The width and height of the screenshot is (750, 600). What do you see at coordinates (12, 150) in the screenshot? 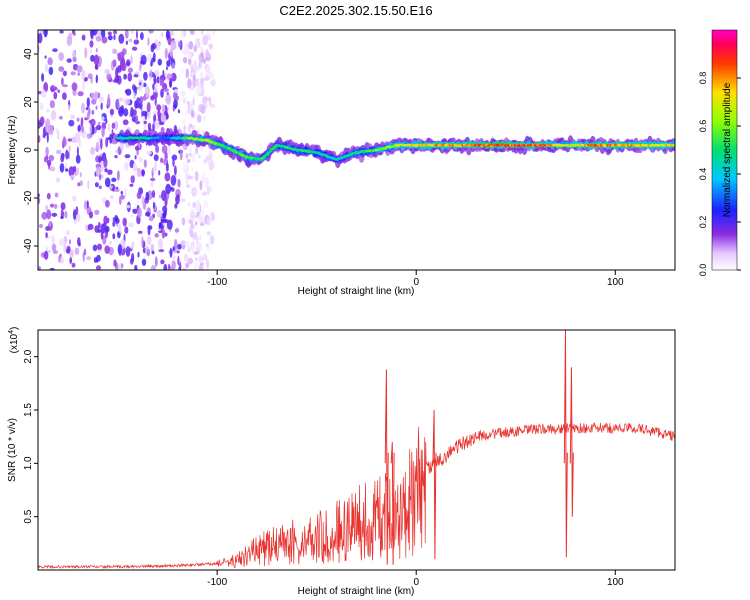
I see `spectrogram-y-label: Frequency (Hz)` at bounding box center [12, 150].